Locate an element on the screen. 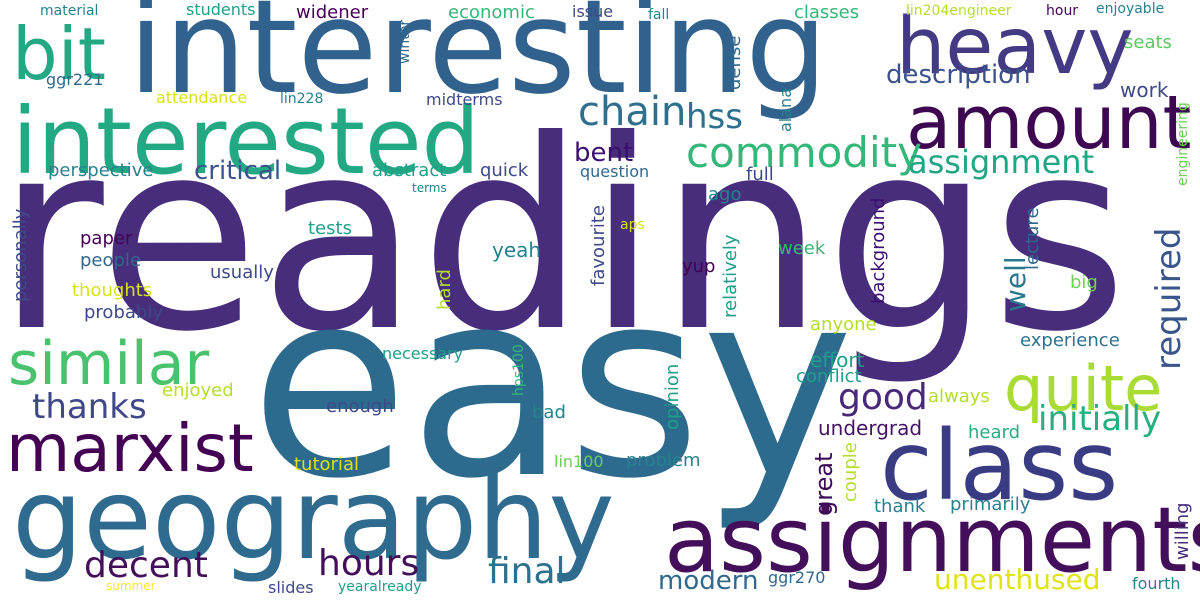 This screenshot has height=600, width=1200. word-bad: bad is located at coordinates (549, 412).